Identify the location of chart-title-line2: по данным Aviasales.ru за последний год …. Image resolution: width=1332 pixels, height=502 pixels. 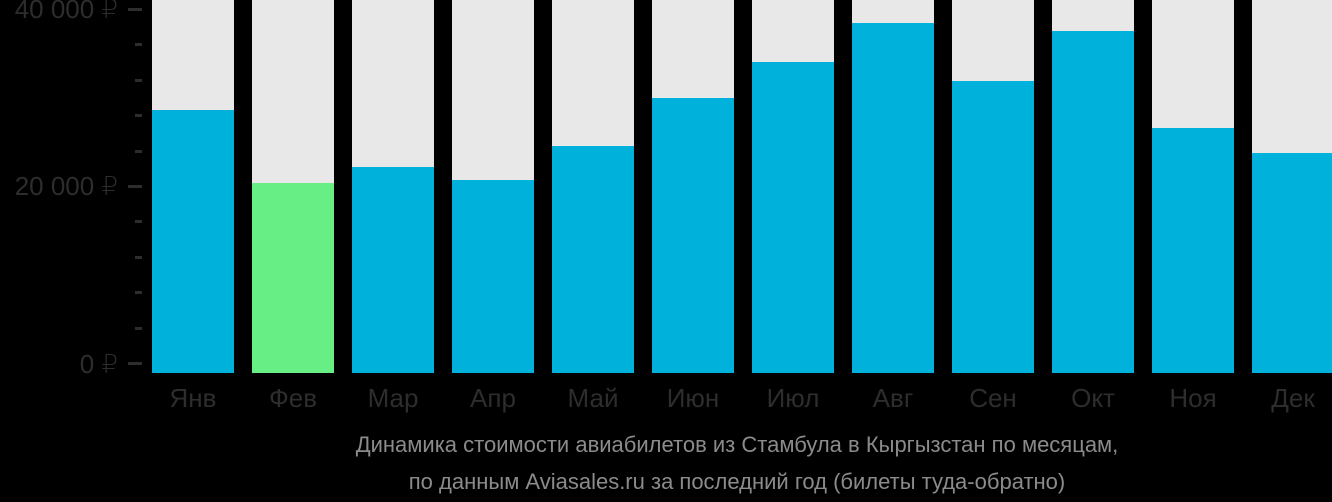
(737, 481).